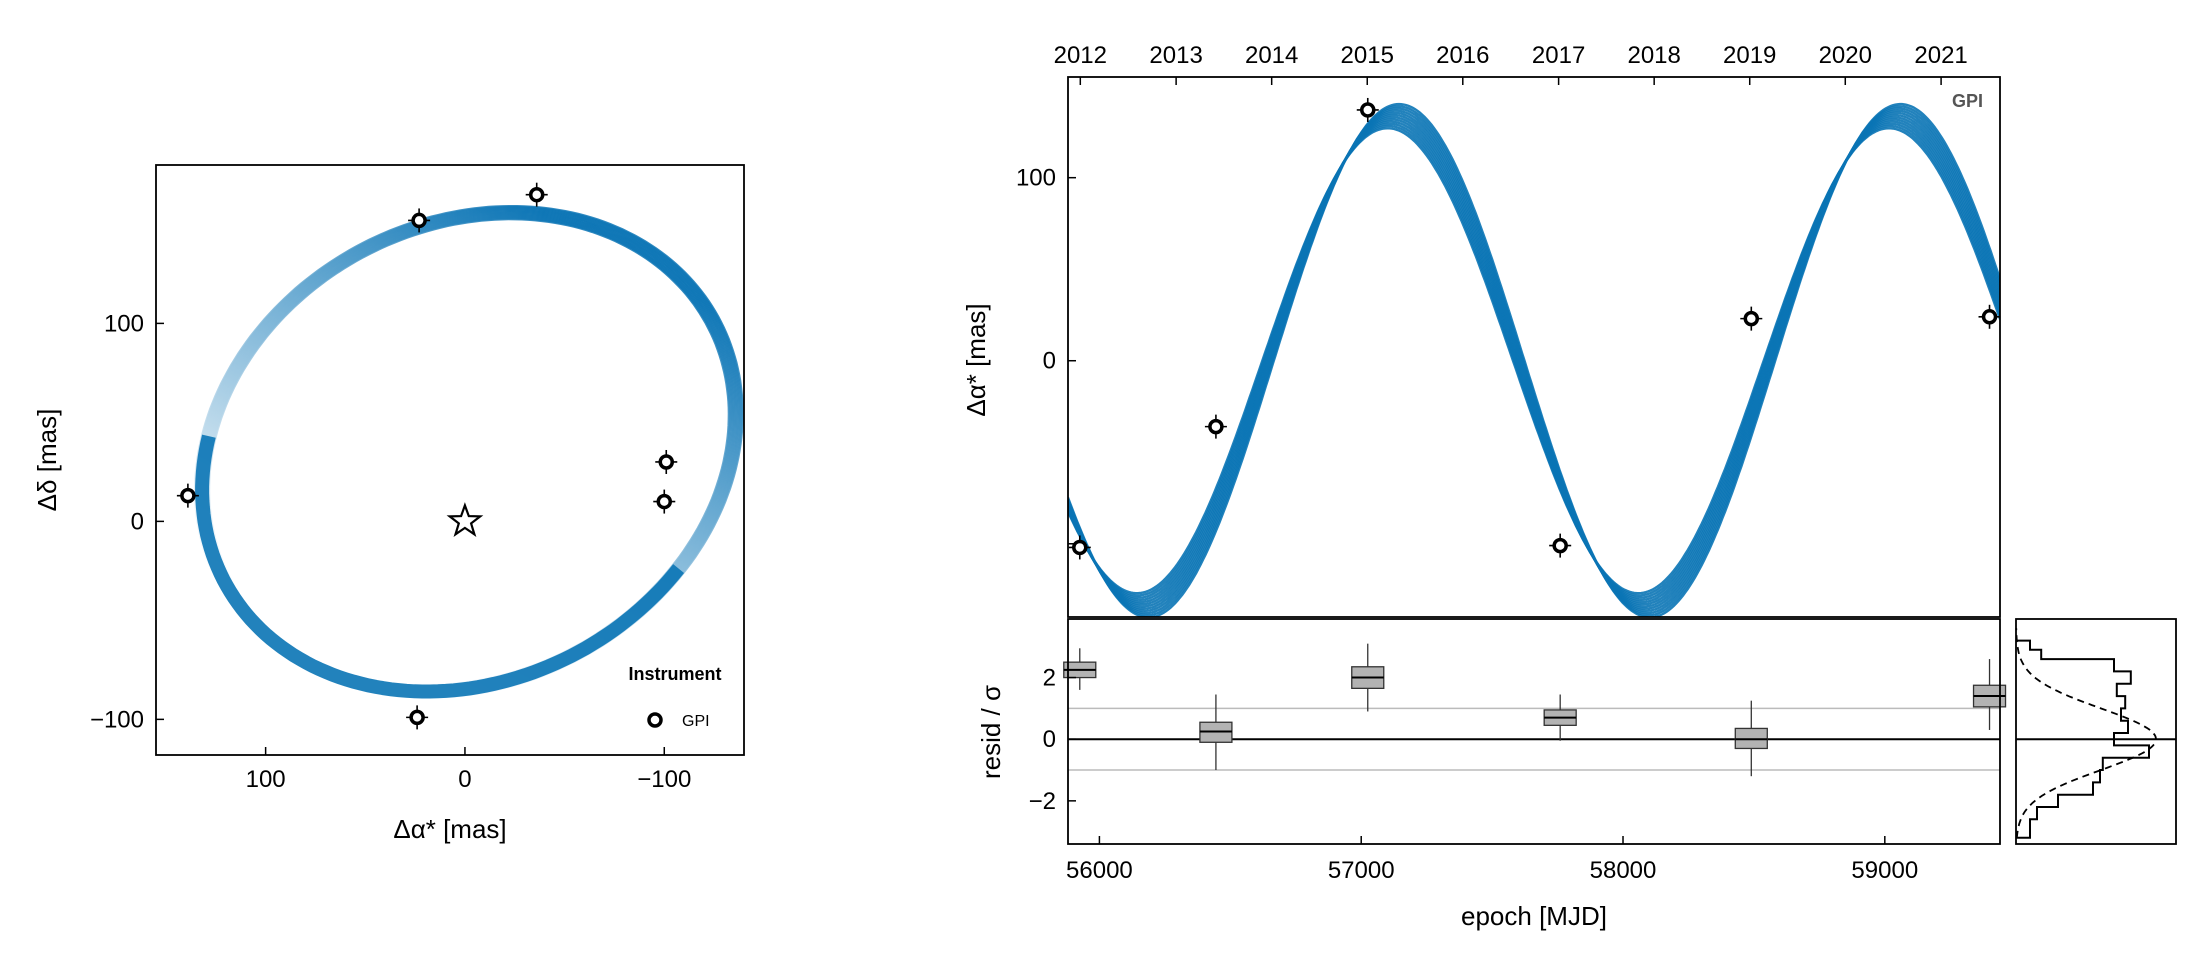 The height and width of the screenshot is (960, 2200). Describe the element at coordinates (1367, 55) in the screenshot. I see `top-tick-label: 2015` at that location.